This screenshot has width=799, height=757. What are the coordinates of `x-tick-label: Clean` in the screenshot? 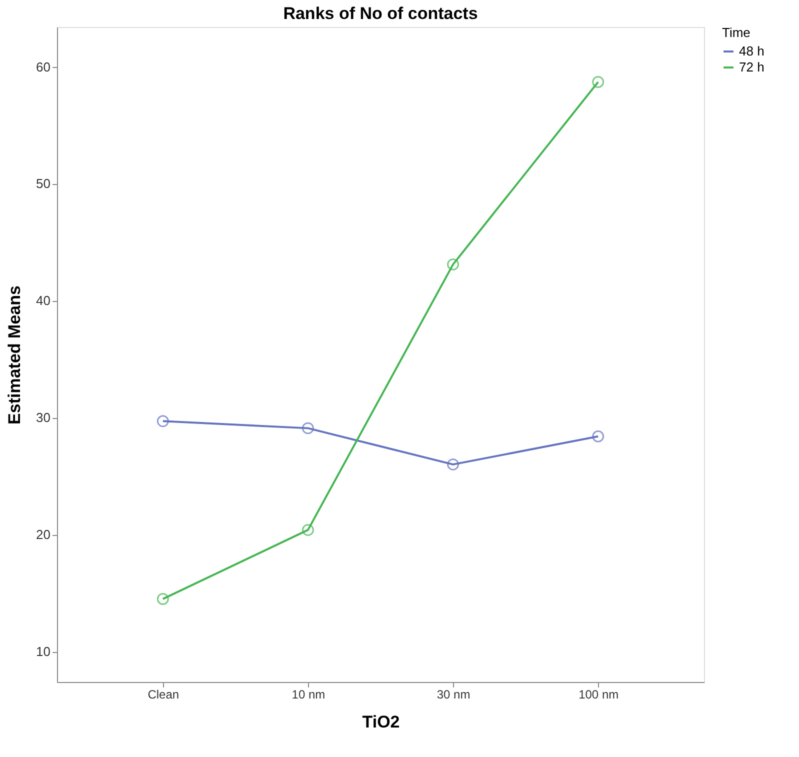 It's located at (164, 695).